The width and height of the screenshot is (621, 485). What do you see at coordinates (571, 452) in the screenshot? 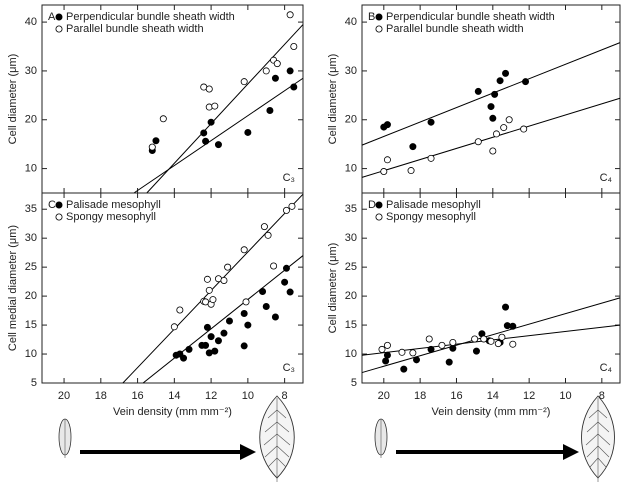
I see `arrow-head` at bounding box center [571, 452].